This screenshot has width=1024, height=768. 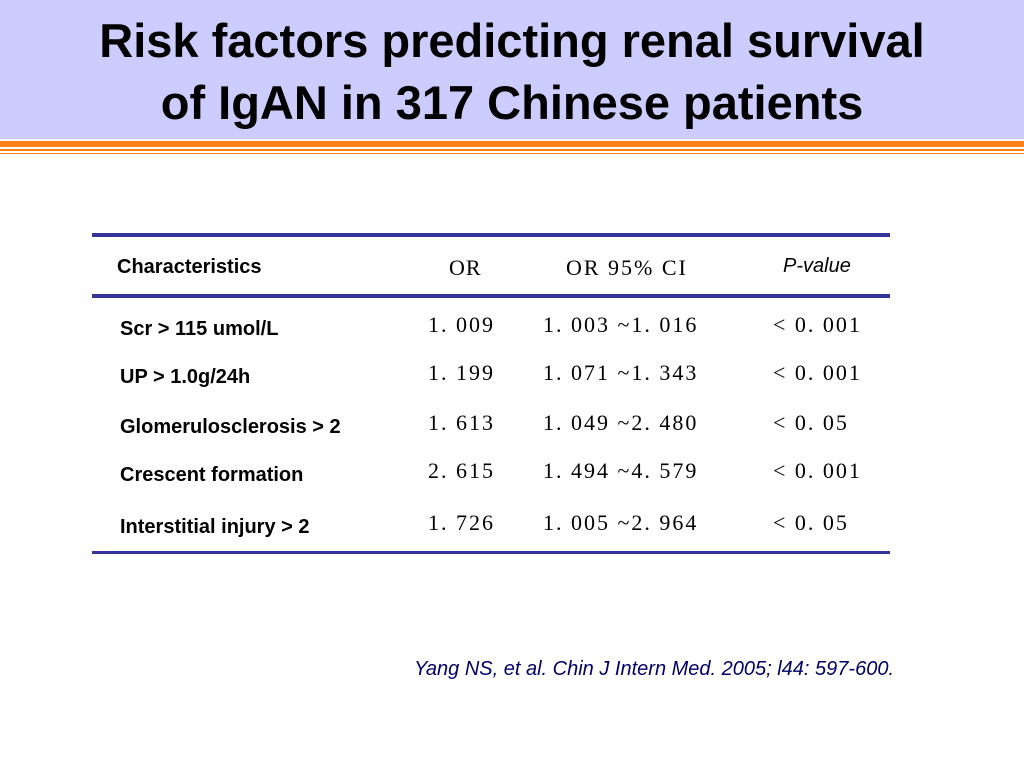 What do you see at coordinates (627, 267) in the screenshot?
I see `header-or-ci: OR 95% CI` at bounding box center [627, 267].